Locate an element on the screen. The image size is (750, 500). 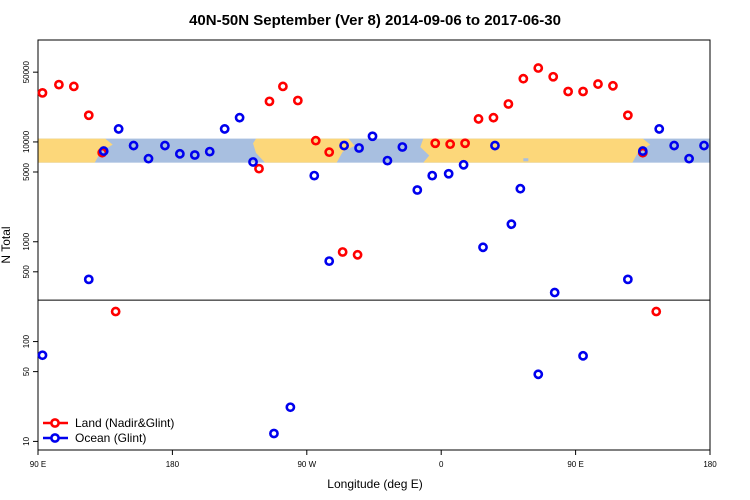
y-tick-label: 10 is located at coordinates (26, 440).